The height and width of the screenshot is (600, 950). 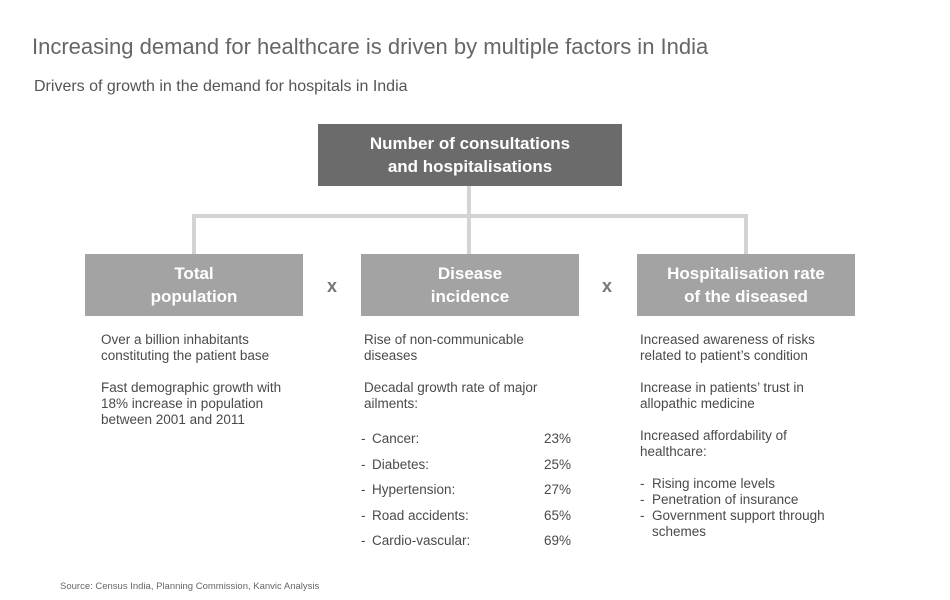 I want to click on factor-label-line2: incidence, so click(x=470, y=296).